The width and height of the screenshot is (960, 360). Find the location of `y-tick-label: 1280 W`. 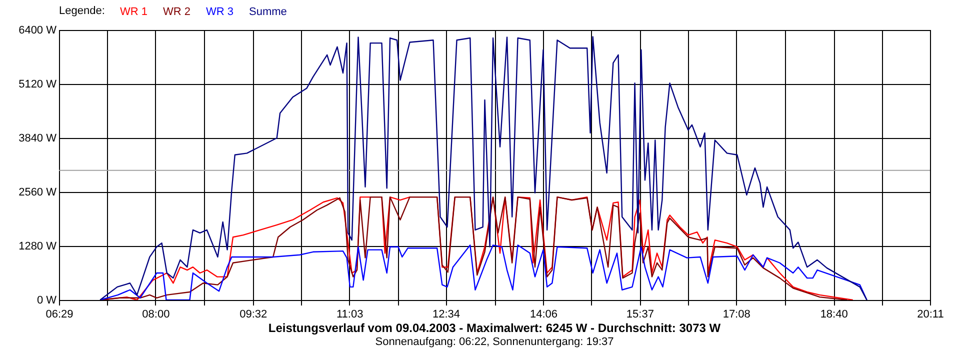

y-tick-label: 1280 W is located at coordinates (38, 246).